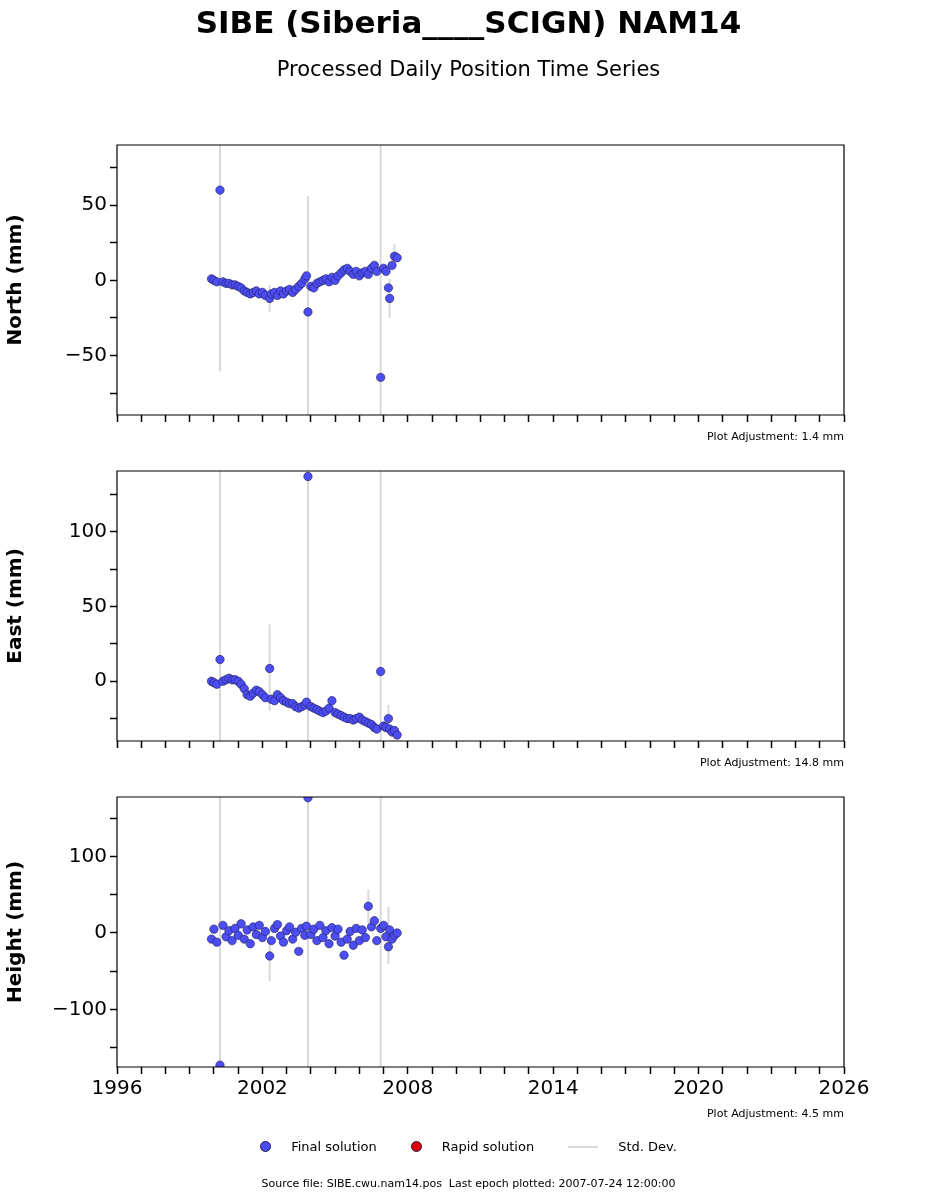 Image resolution: width=937 pixels, height=1200 pixels. Describe the element at coordinates (408, 1087) in the screenshot. I see `x-tick-label: 2008` at that location.